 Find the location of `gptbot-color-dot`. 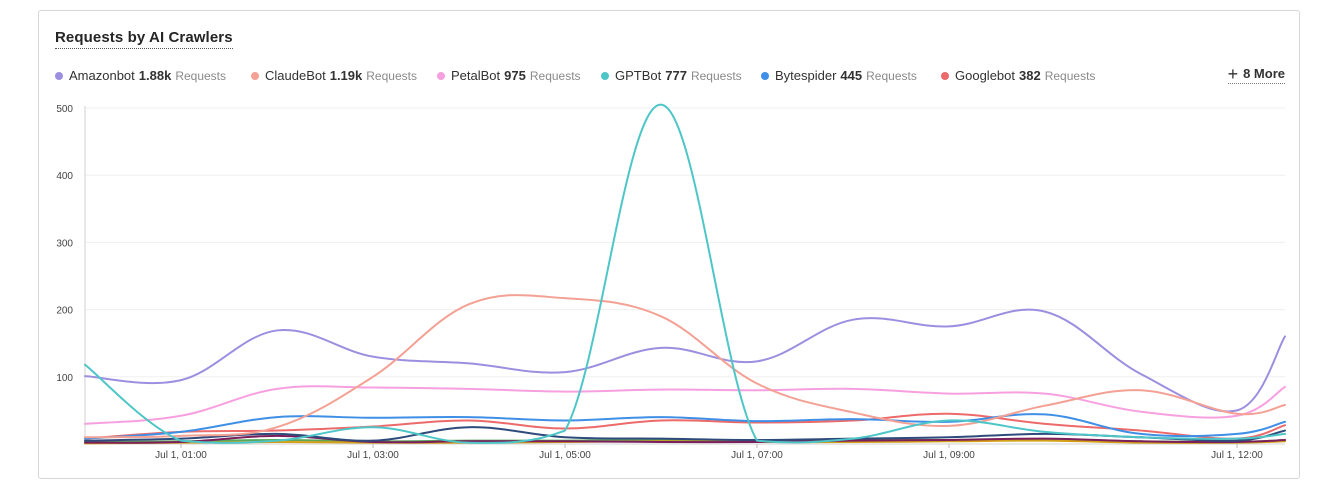

gptbot-color-dot is located at coordinates (605, 75).